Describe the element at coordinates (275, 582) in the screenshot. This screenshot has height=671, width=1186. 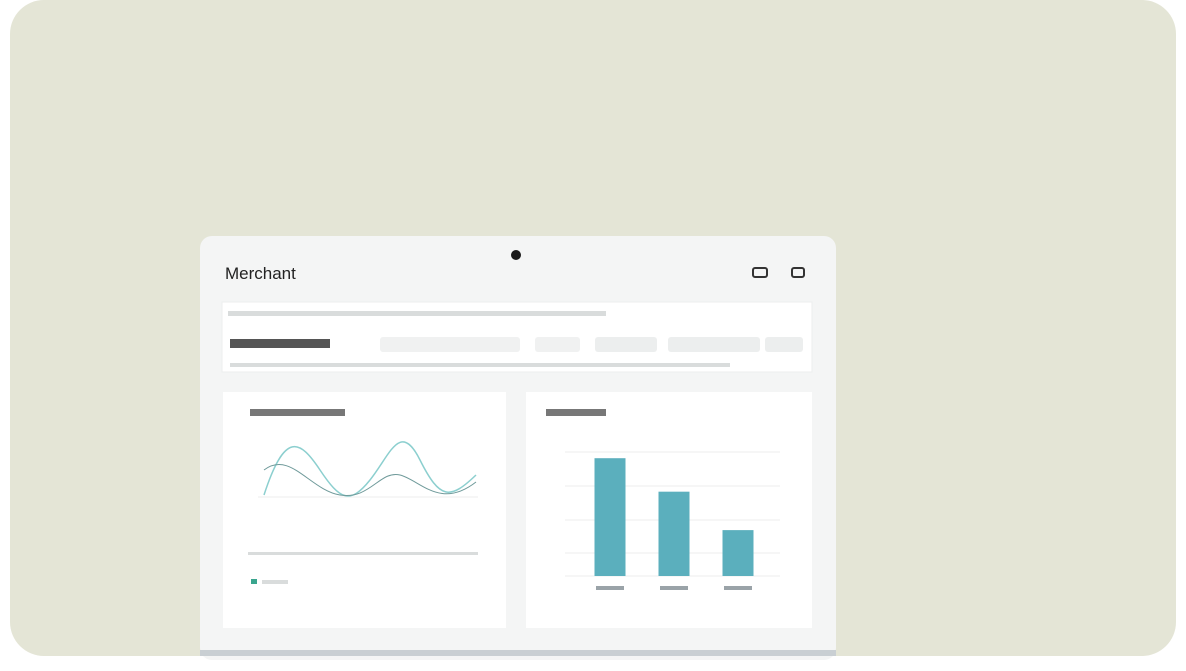
I see `legend-text` at that location.